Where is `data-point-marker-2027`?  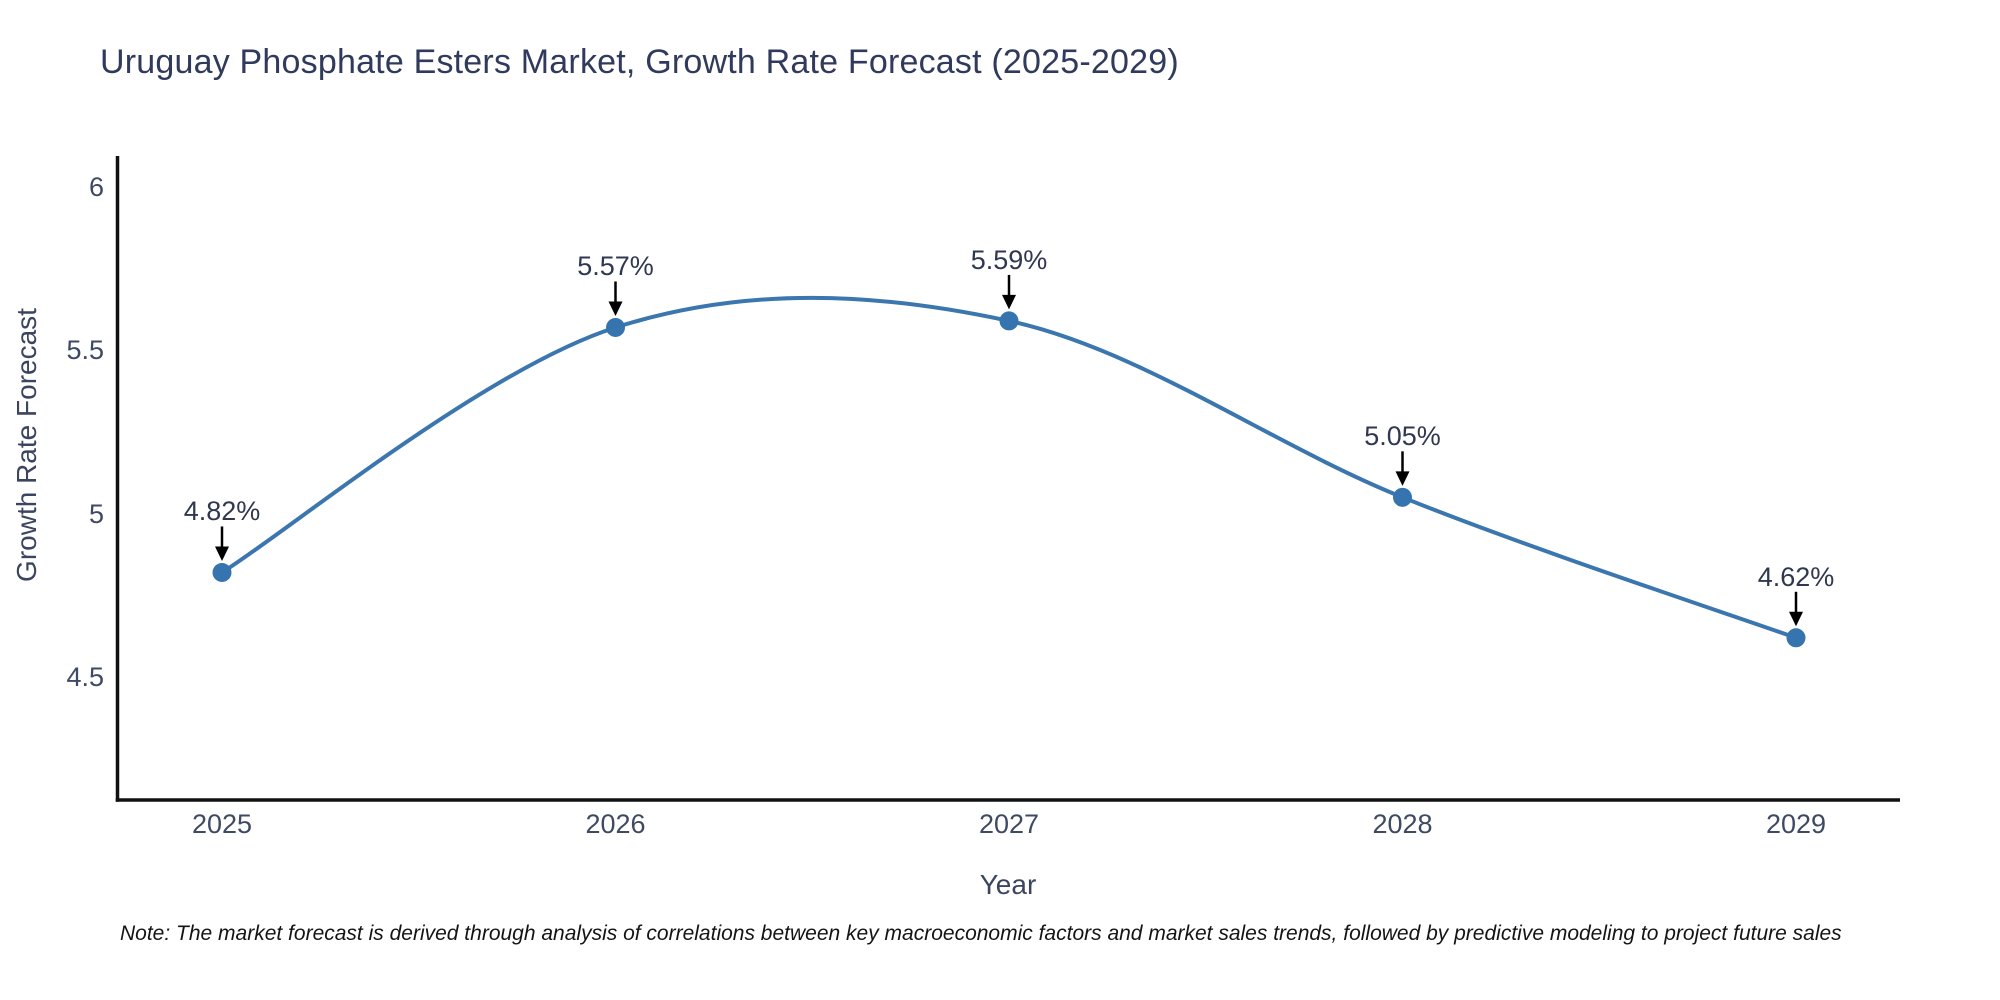 data-point-marker-2027 is located at coordinates (1009, 321).